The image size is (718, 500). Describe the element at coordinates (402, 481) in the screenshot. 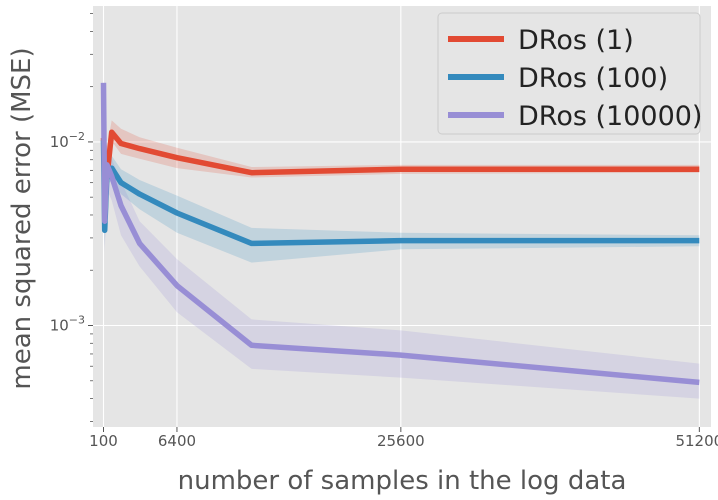

I see `x-axis-label: number of samples in the log data` at that location.